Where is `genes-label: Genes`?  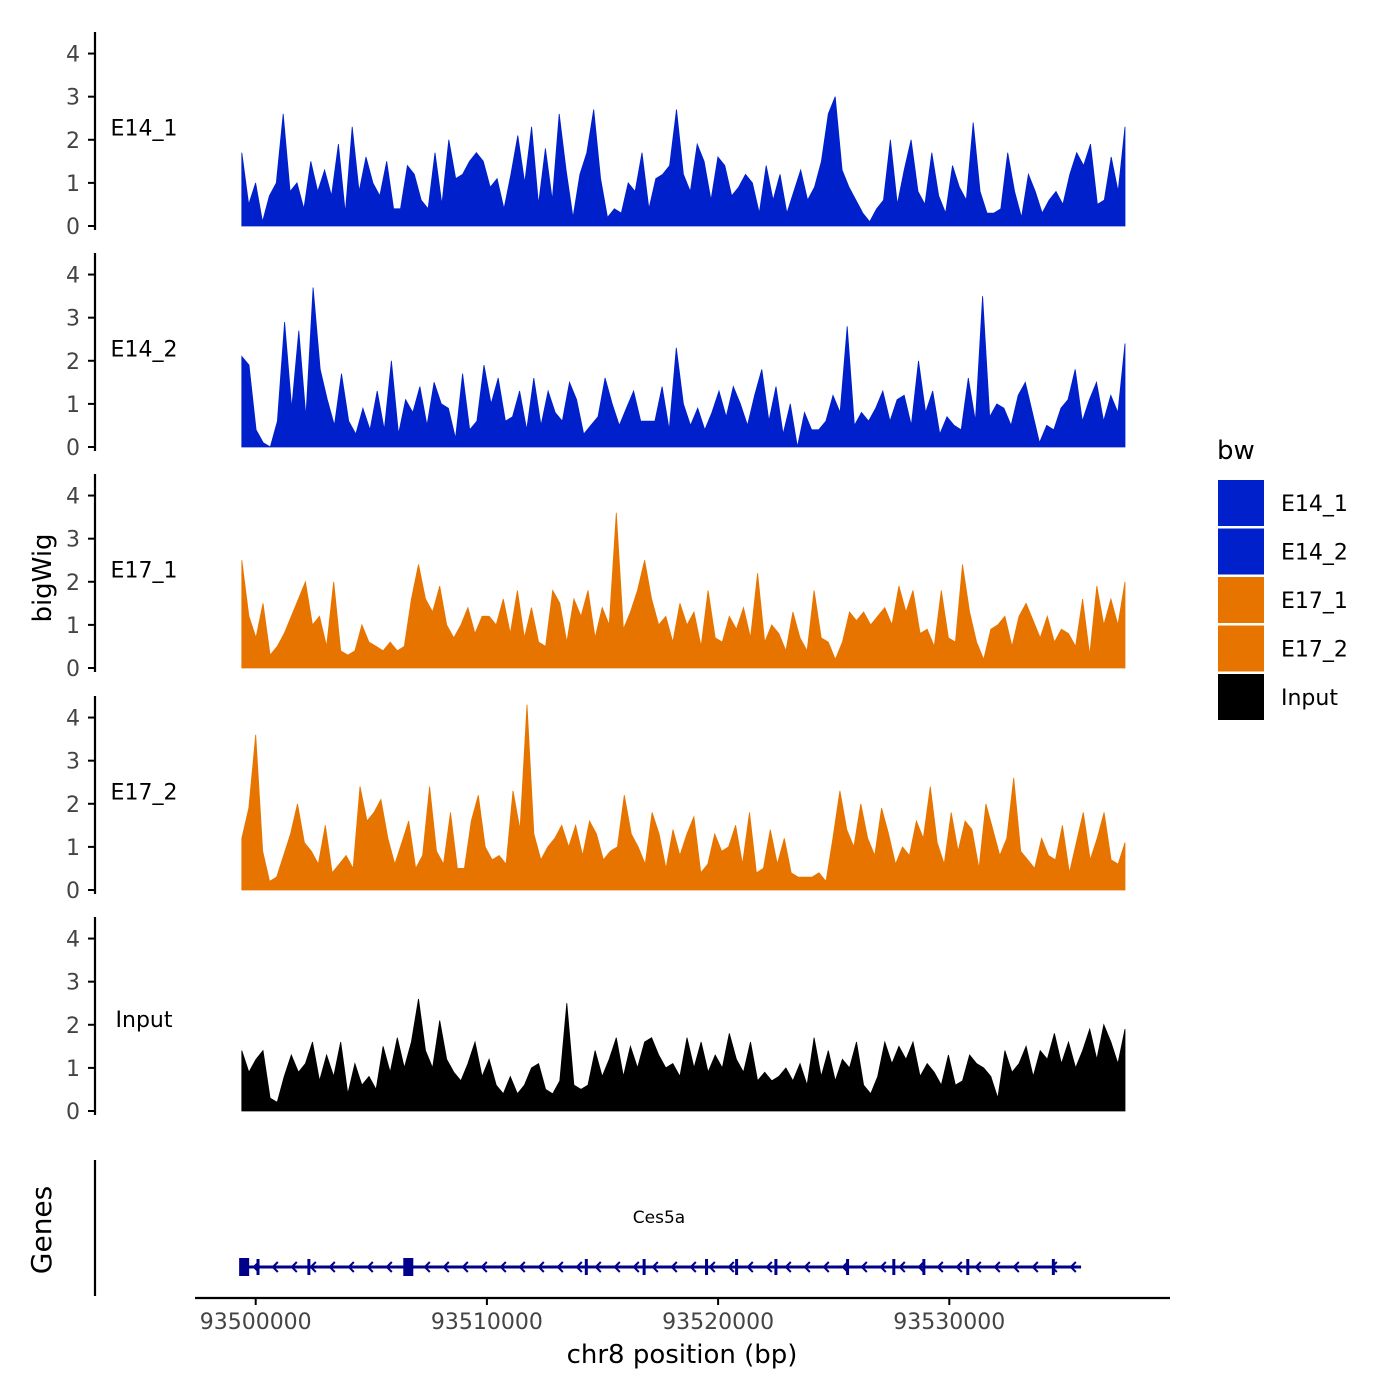 genes-label: Genes is located at coordinates (41, 1230).